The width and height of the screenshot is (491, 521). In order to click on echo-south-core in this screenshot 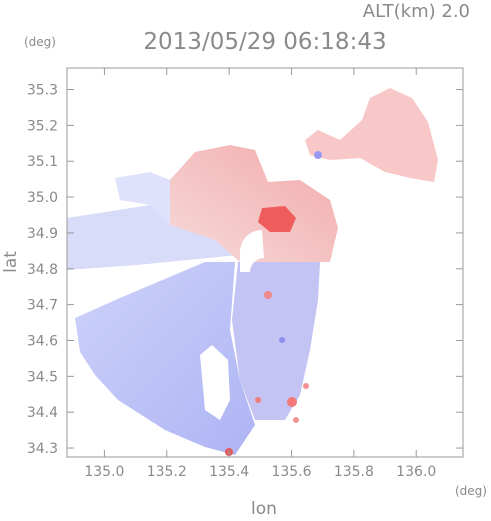, I will do `click(276, 341)`.